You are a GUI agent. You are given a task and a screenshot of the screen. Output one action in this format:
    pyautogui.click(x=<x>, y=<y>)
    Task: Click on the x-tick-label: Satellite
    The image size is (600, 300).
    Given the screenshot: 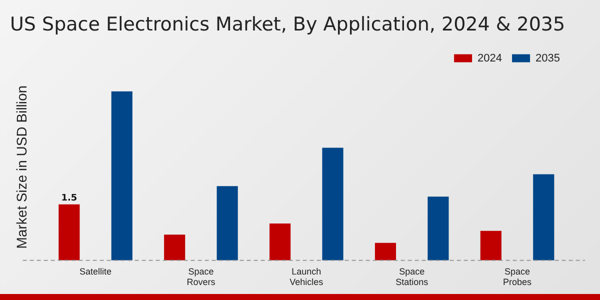 What is the action you would take?
    pyautogui.click(x=96, y=271)
    